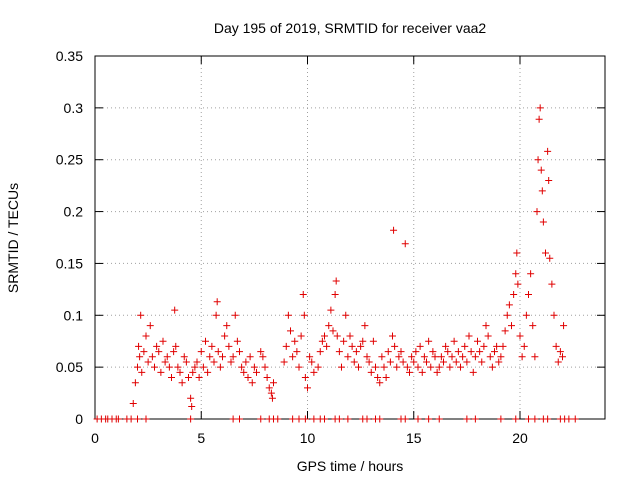 This screenshot has width=640, height=480. What do you see at coordinates (69, 160) in the screenshot?
I see `y-tick-label: 0.25` at bounding box center [69, 160].